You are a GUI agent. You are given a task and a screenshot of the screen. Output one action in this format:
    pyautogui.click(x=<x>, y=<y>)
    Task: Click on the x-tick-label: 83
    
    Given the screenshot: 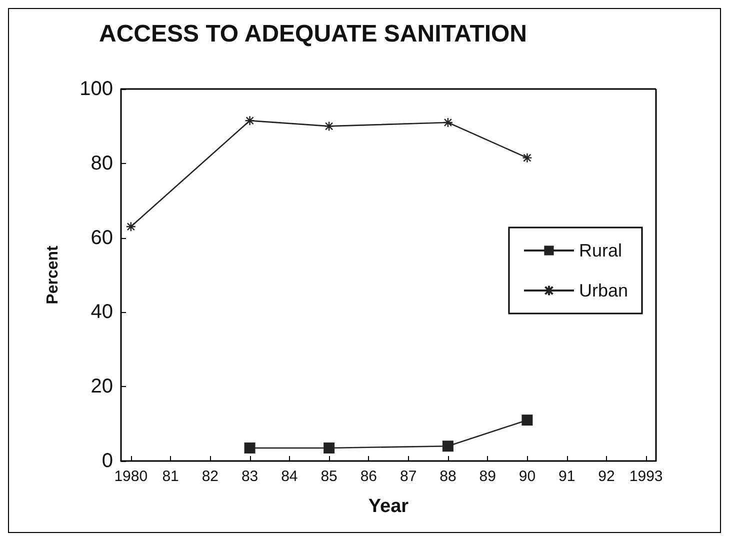 What is the action you would take?
    pyautogui.click(x=249, y=476)
    